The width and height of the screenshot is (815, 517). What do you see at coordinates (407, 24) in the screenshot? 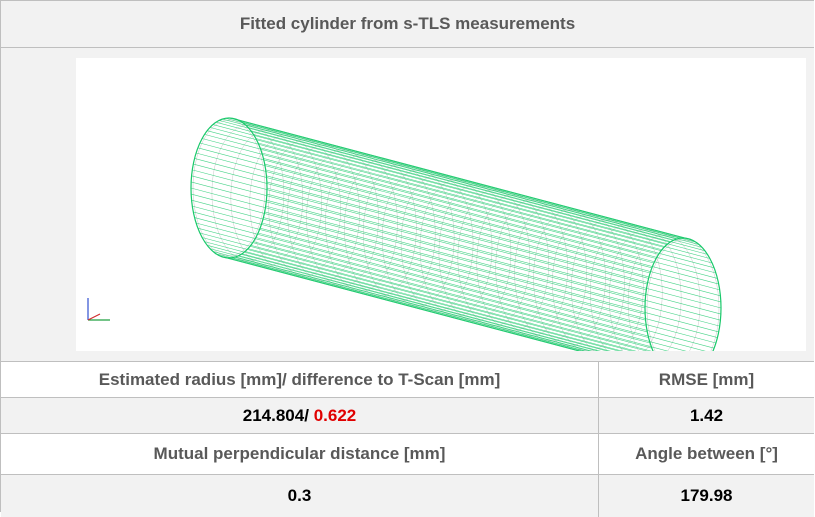
I see `title: Fitted cylinder from s-TLS measurements` at bounding box center [407, 24].